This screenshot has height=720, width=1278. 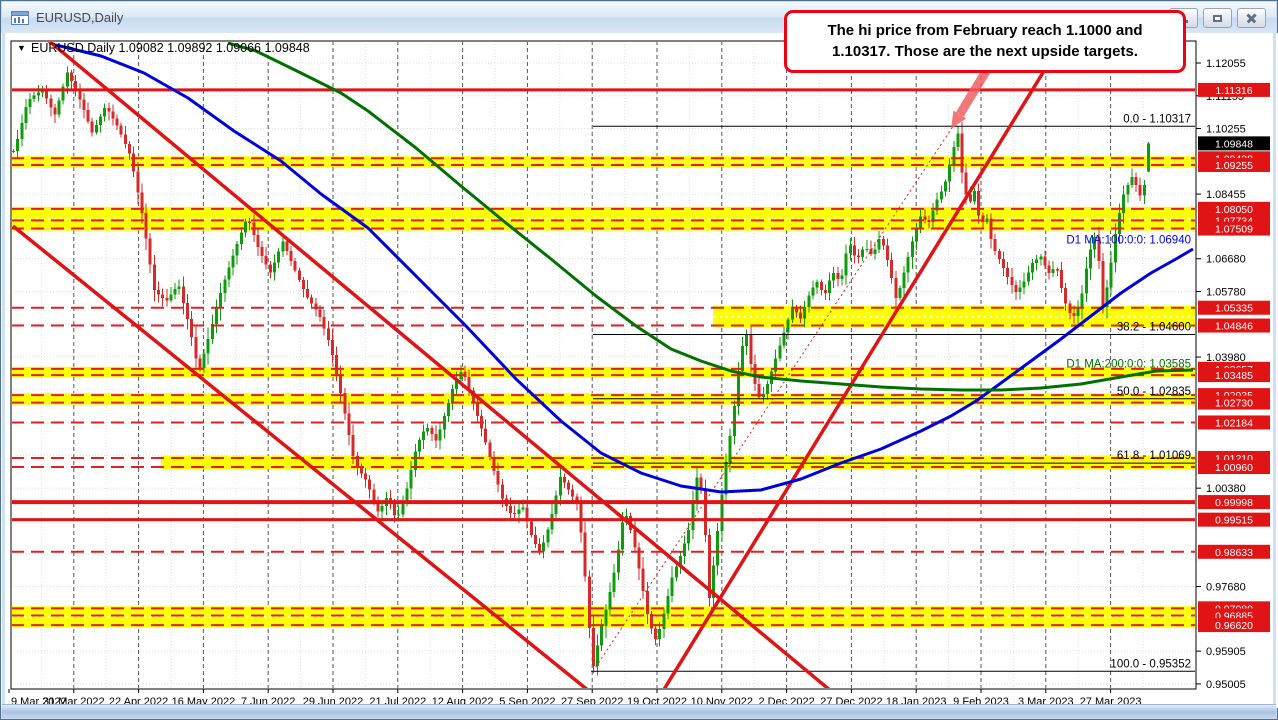 I want to click on maximize-icon, so click(x=1217, y=18).